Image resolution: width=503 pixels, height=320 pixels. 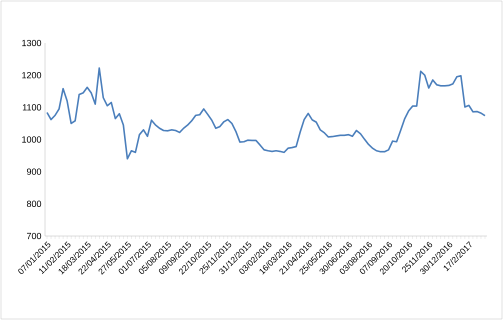 What do you see at coordinates (32, 75) in the screenshot?
I see `y-tick-label: 1200` at bounding box center [32, 75].